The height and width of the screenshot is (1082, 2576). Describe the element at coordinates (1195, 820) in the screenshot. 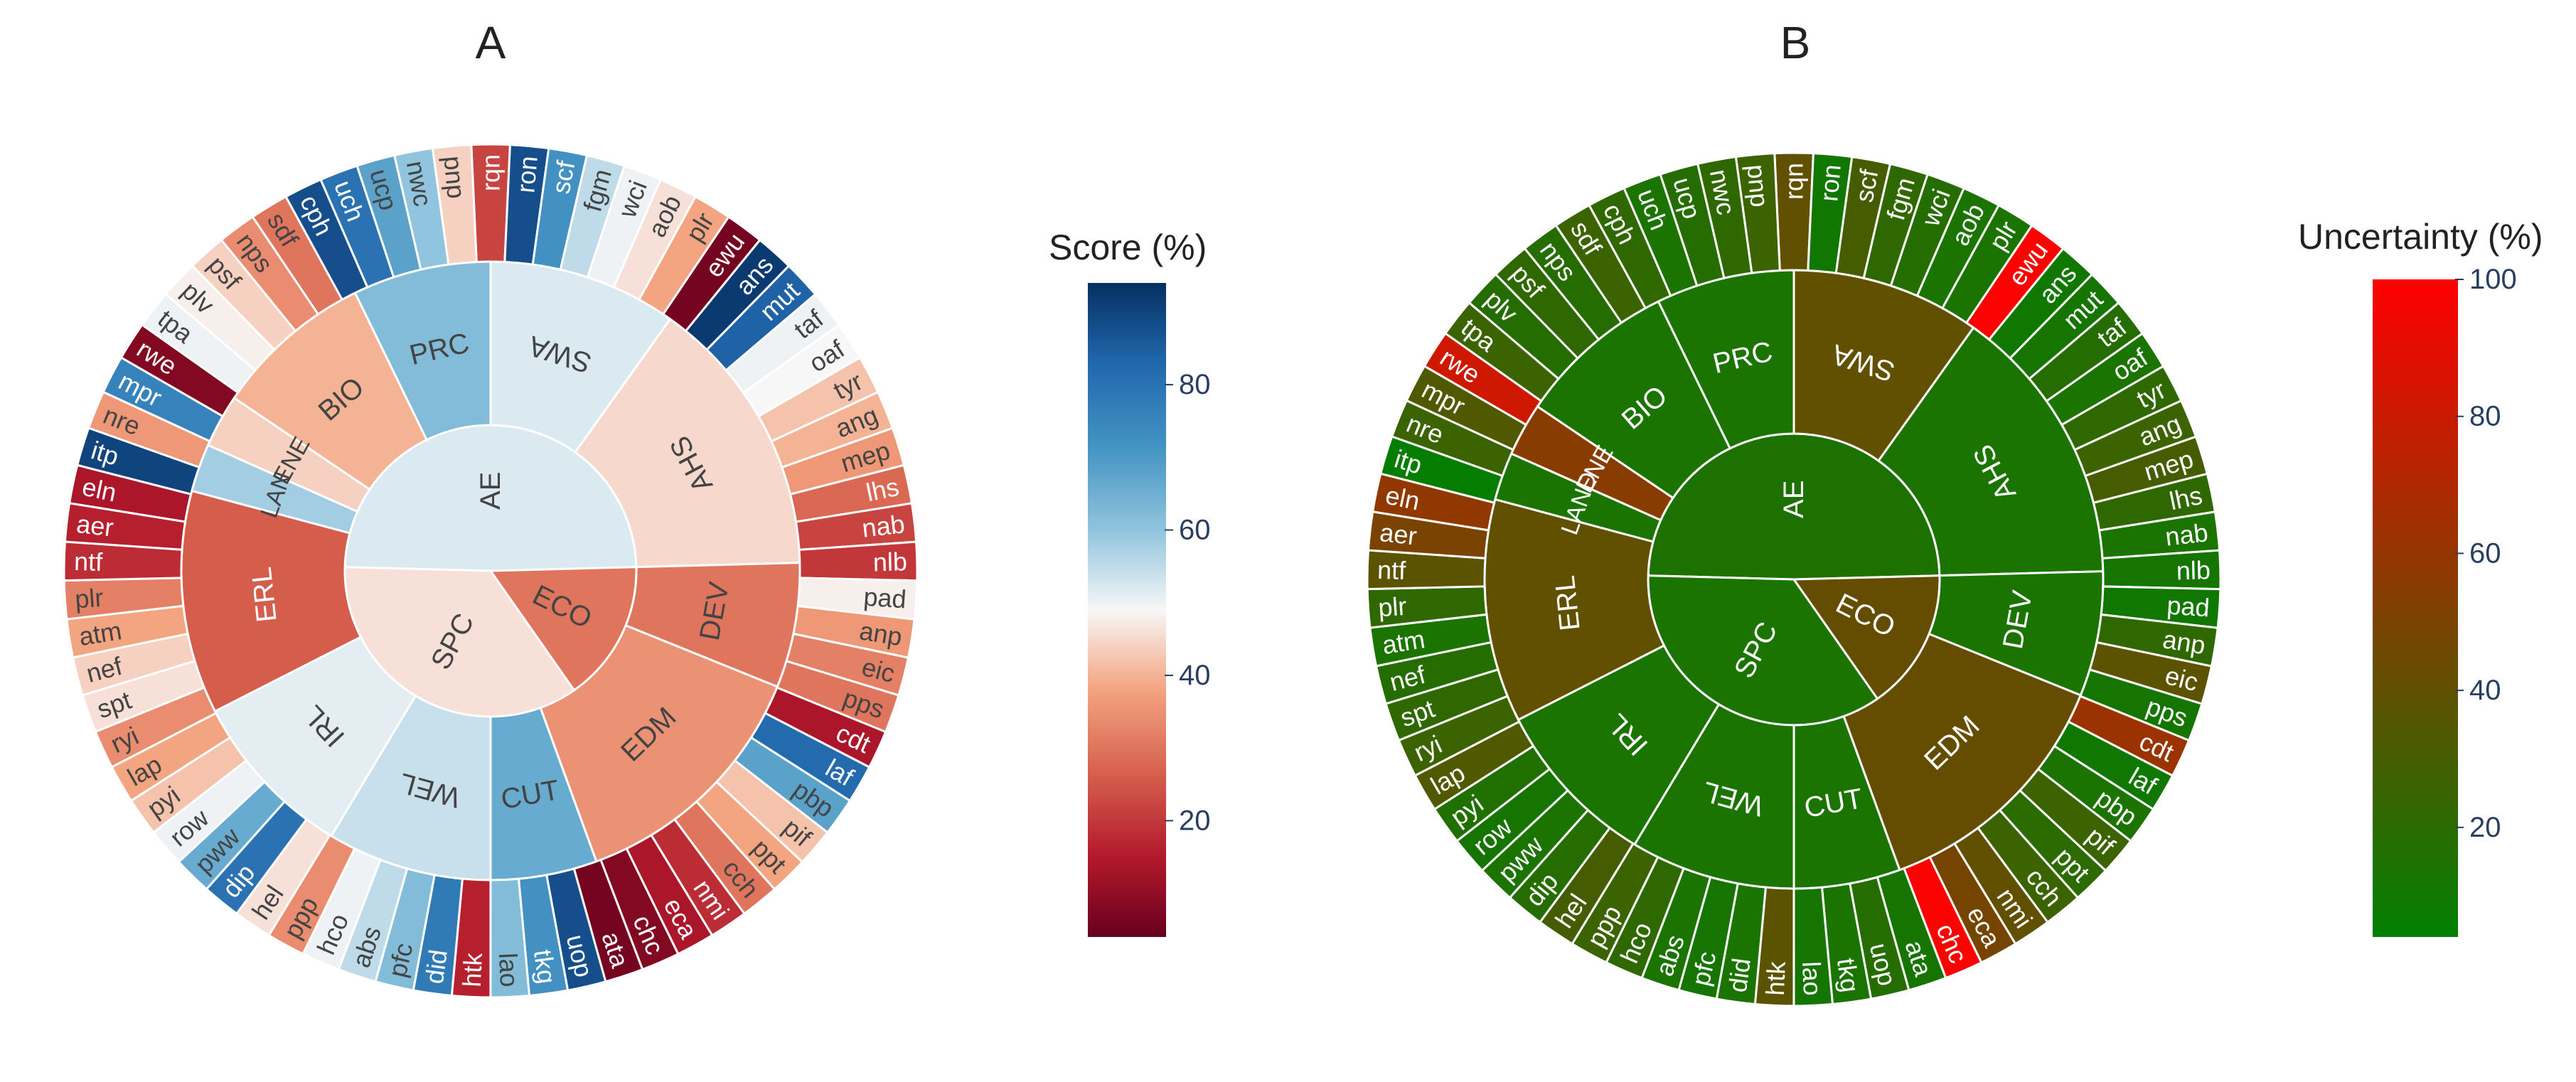

I see `colorbar-score-tick-label-20: 20` at that location.